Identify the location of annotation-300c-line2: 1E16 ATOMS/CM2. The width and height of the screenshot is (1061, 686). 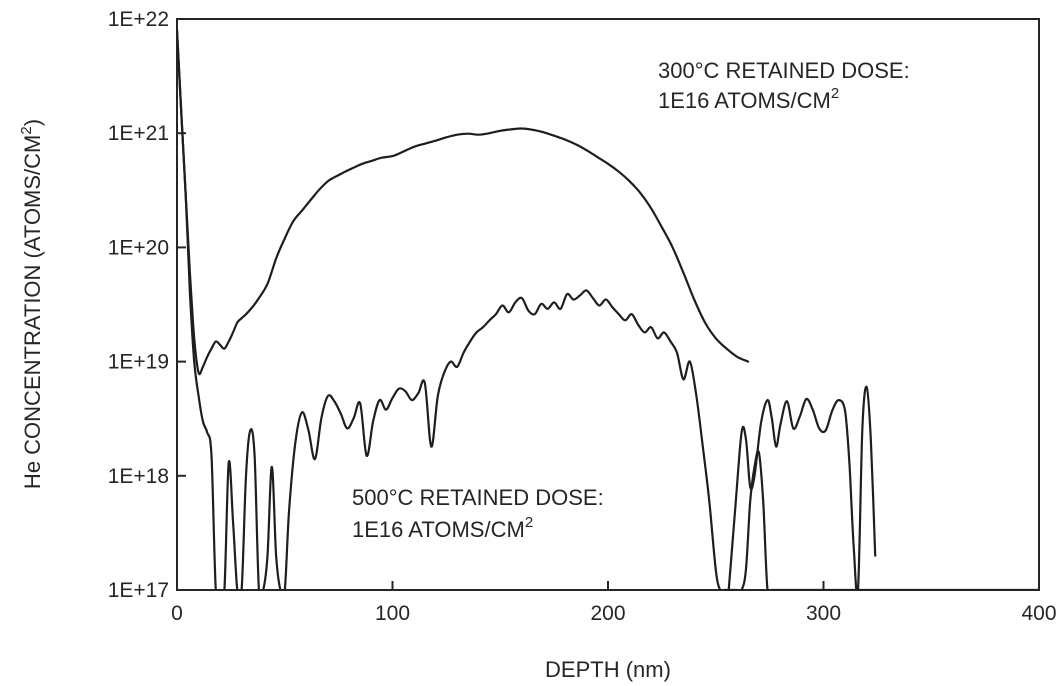
(748, 99).